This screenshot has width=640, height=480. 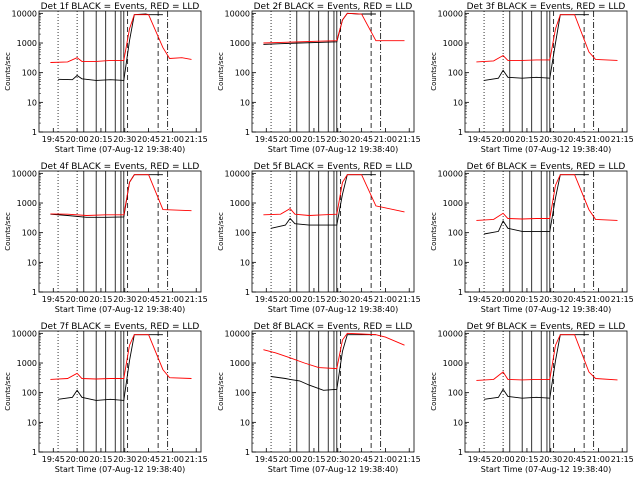 What do you see at coordinates (546, 167) in the screenshot?
I see `plot-title: Det 6f BLACK = Events, RED = LLD` at bounding box center [546, 167].